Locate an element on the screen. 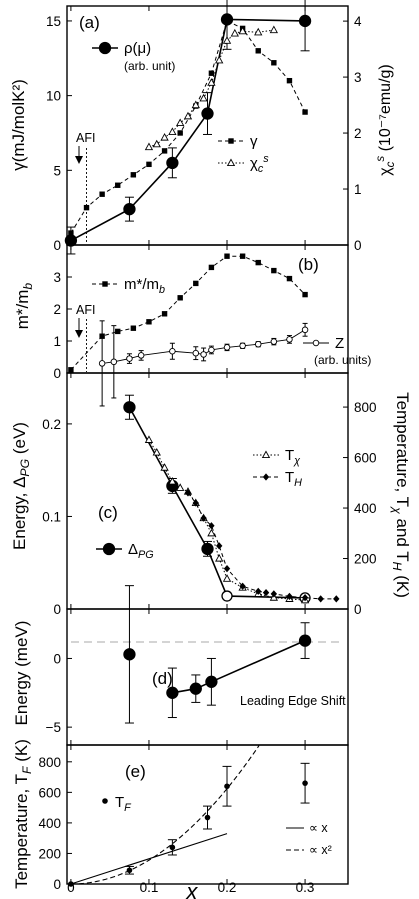  panel-label: (a) is located at coordinates (89, 22).